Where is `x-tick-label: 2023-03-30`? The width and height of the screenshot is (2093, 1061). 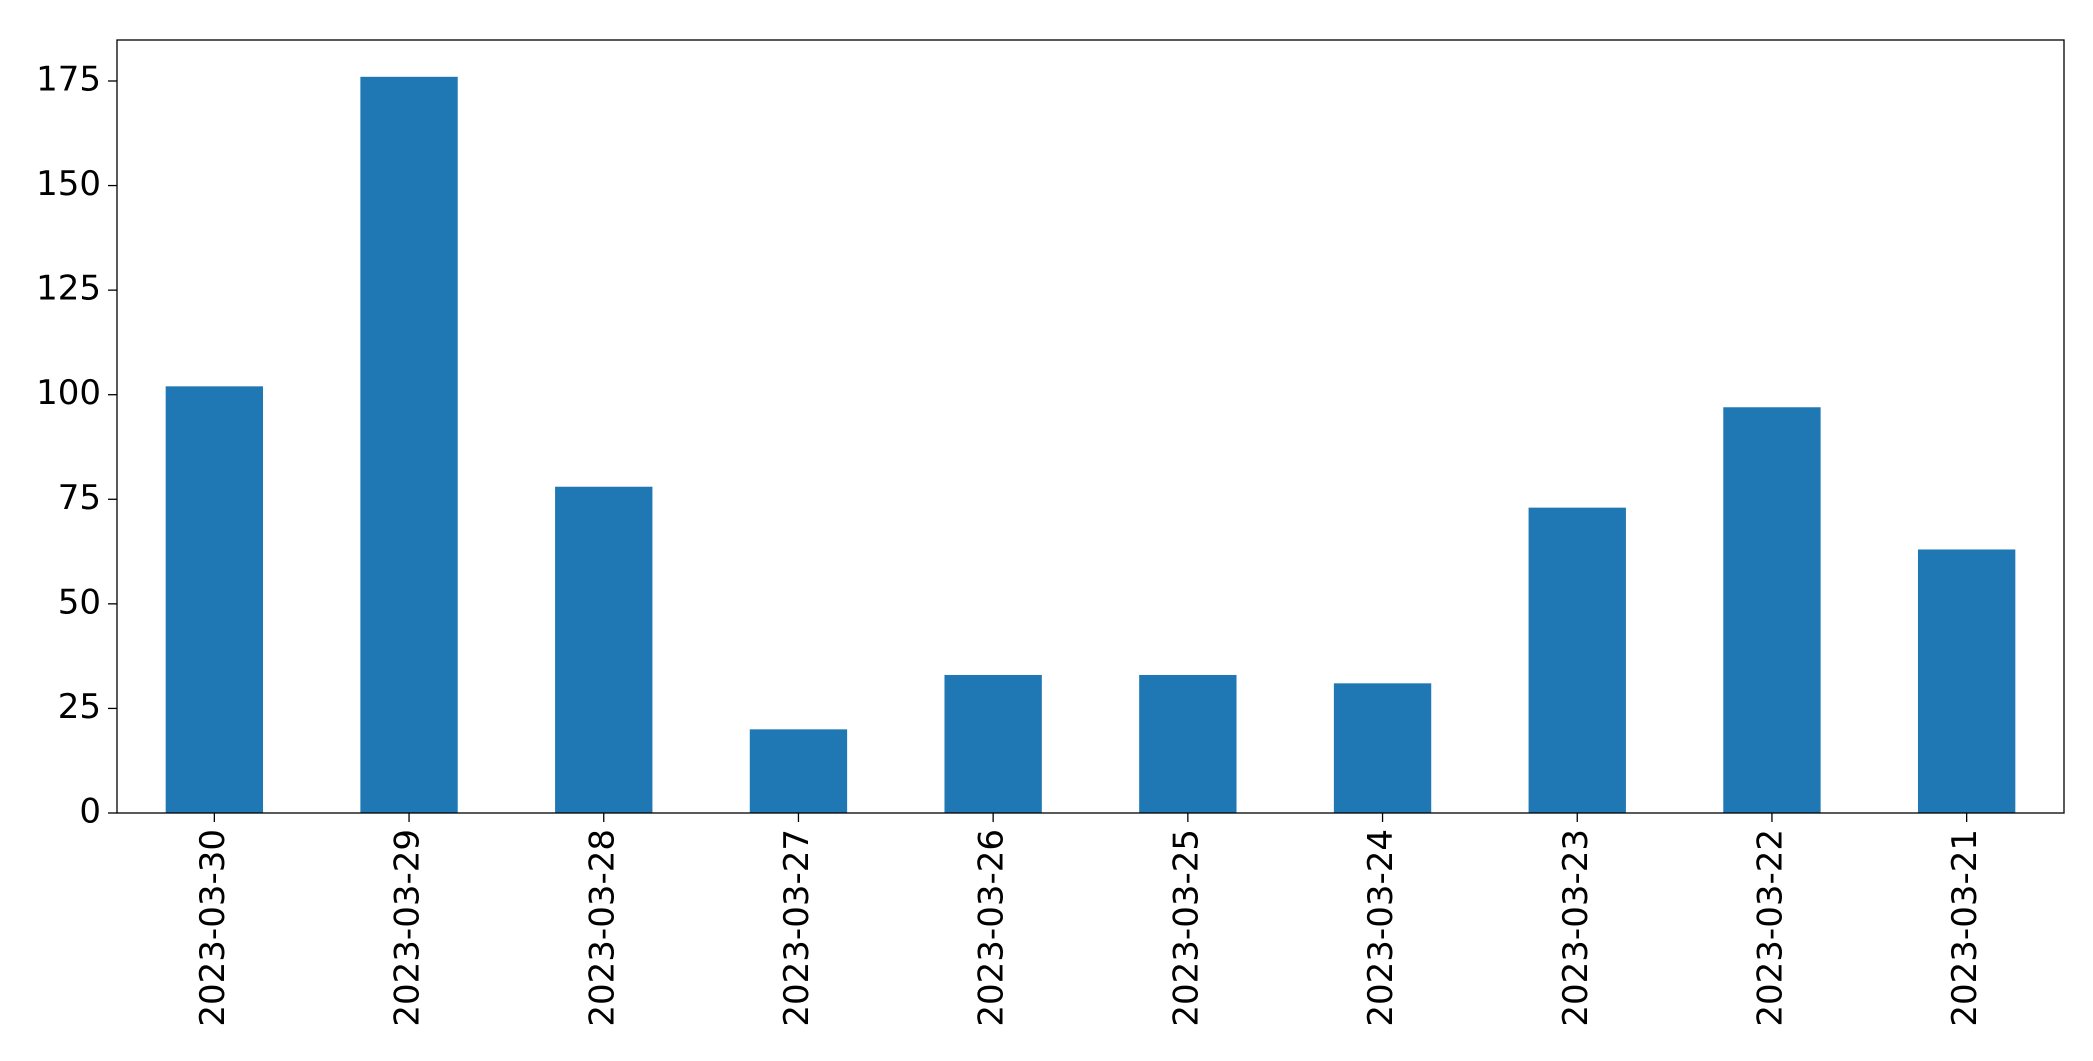 x-tick-label: 2023-03-30 is located at coordinates (213, 928).